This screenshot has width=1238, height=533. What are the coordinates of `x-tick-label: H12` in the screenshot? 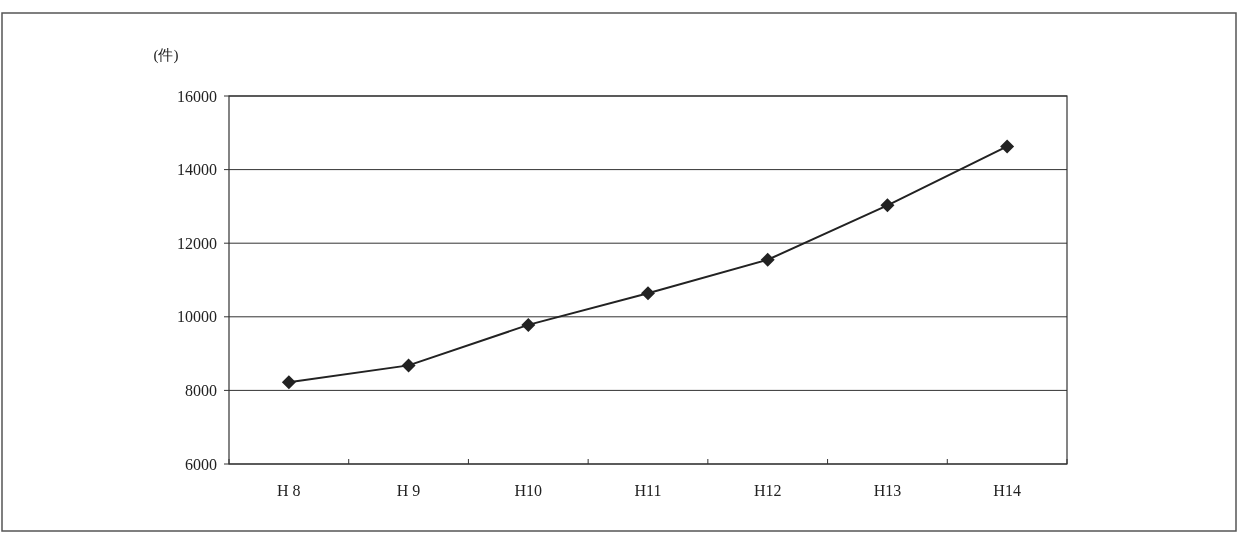 It's located at (767, 490).